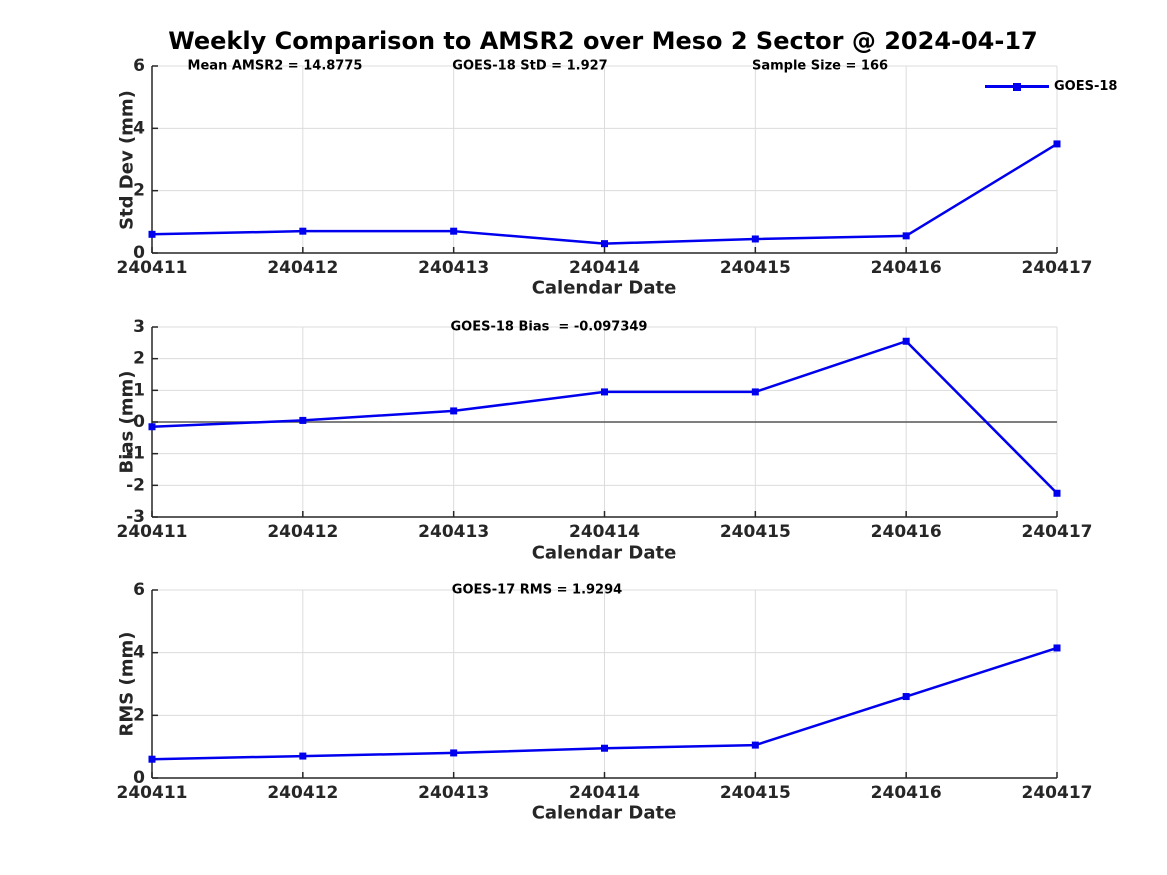 The width and height of the screenshot is (1167, 875). What do you see at coordinates (135, 485) in the screenshot?
I see `y-tick-label: -2` at bounding box center [135, 485].